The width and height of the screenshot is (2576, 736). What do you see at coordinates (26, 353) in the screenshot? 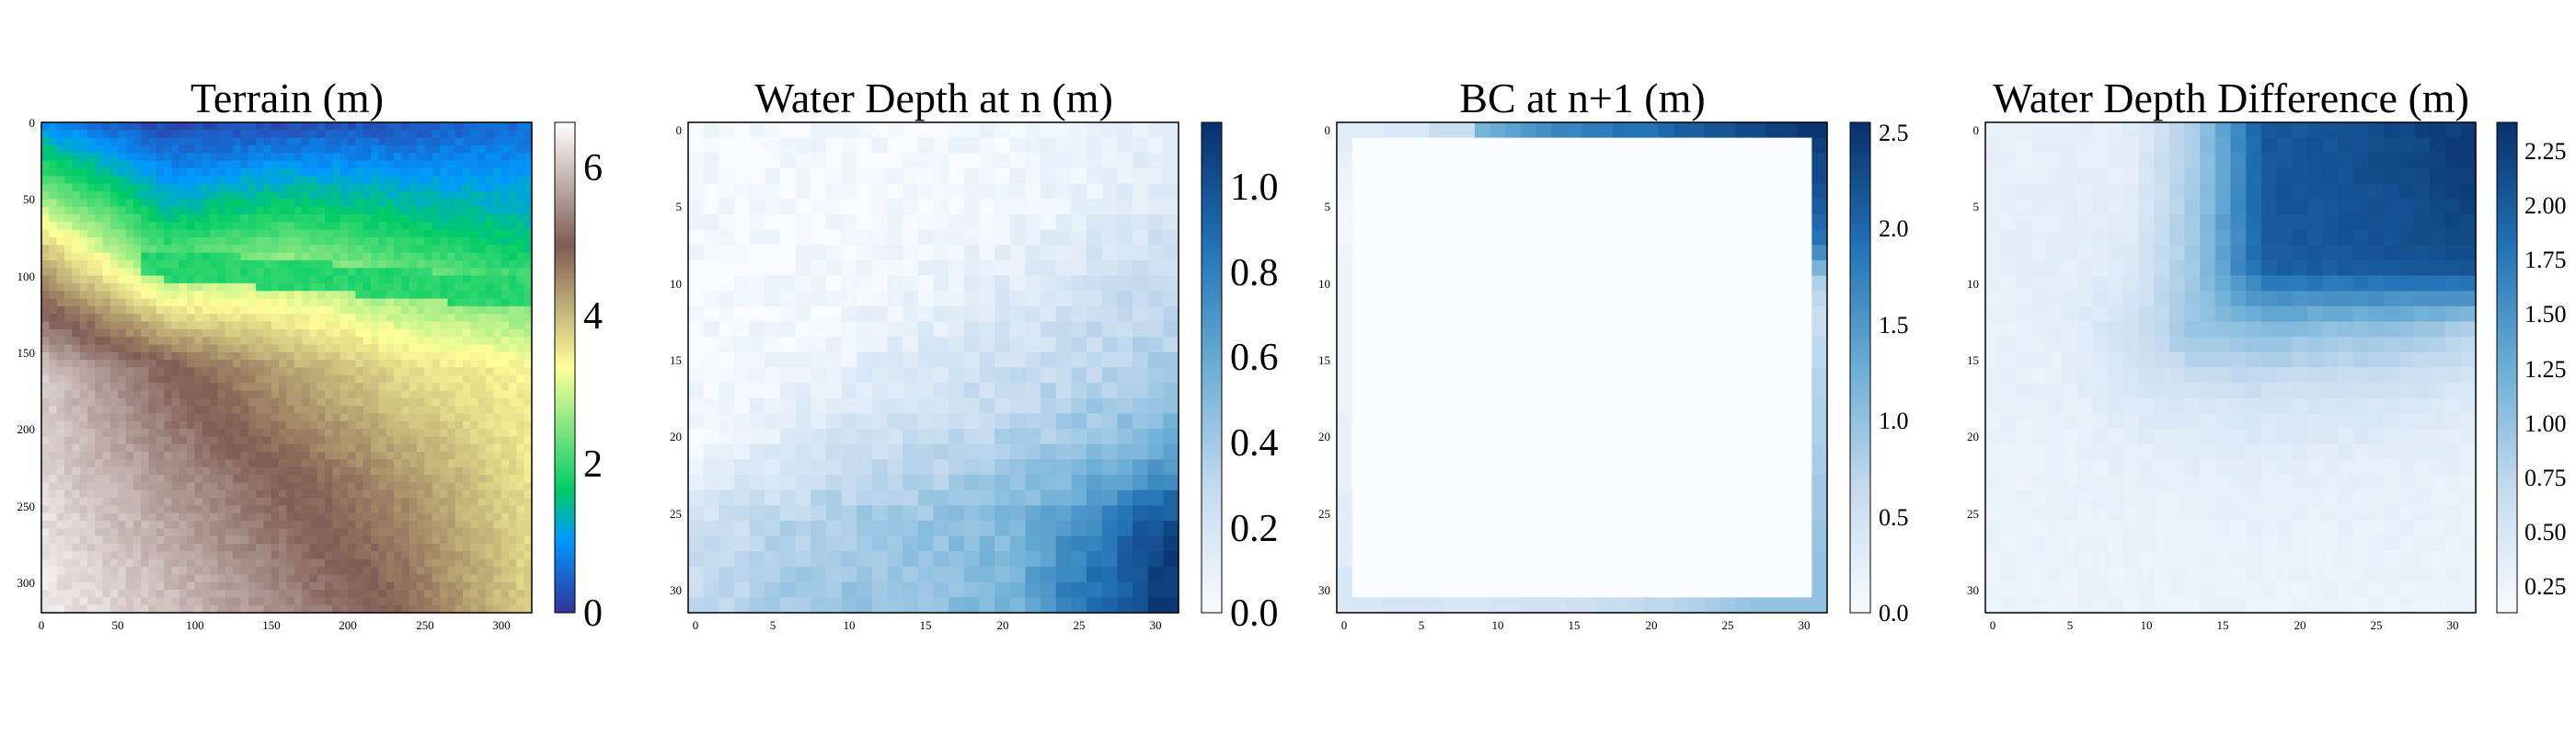
I see `y-axis-ticks: 0 50 100 150 200 250 300` at bounding box center [26, 353].